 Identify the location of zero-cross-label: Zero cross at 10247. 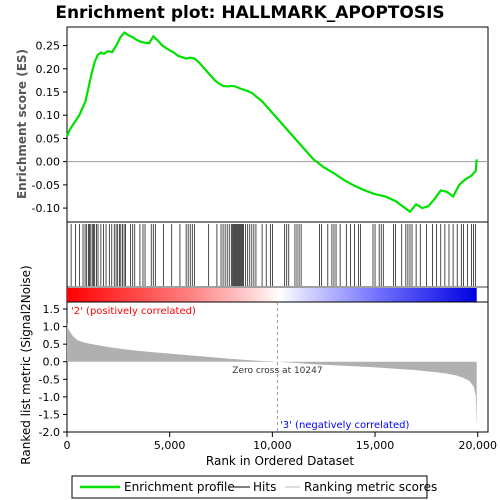
(277, 371).